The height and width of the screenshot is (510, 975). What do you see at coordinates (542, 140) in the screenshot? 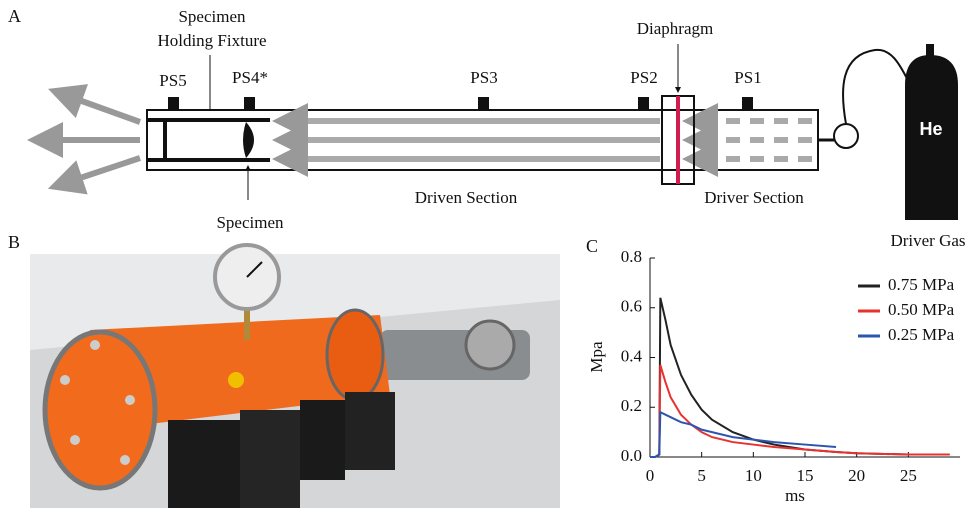
I see `flow-arrows` at bounding box center [542, 140].